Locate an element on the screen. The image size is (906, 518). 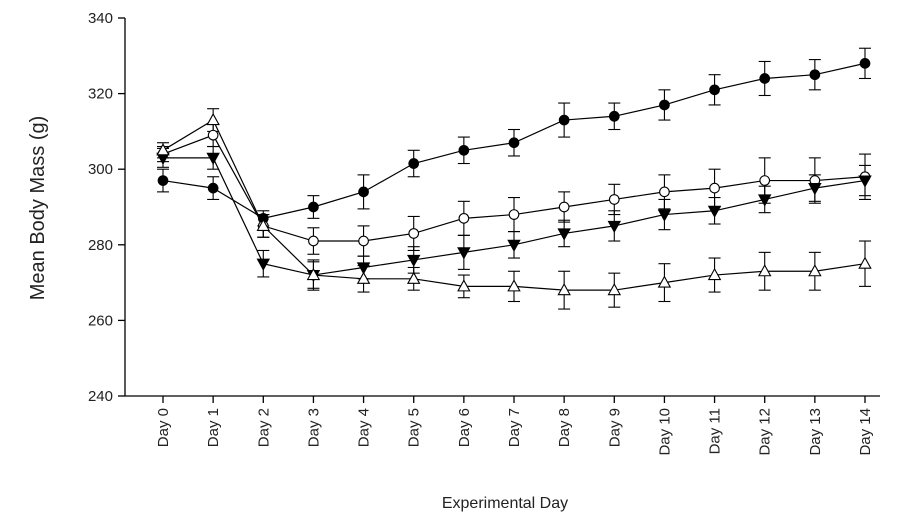
x-tick-label: Day 1 is located at coordinates (213, 427).